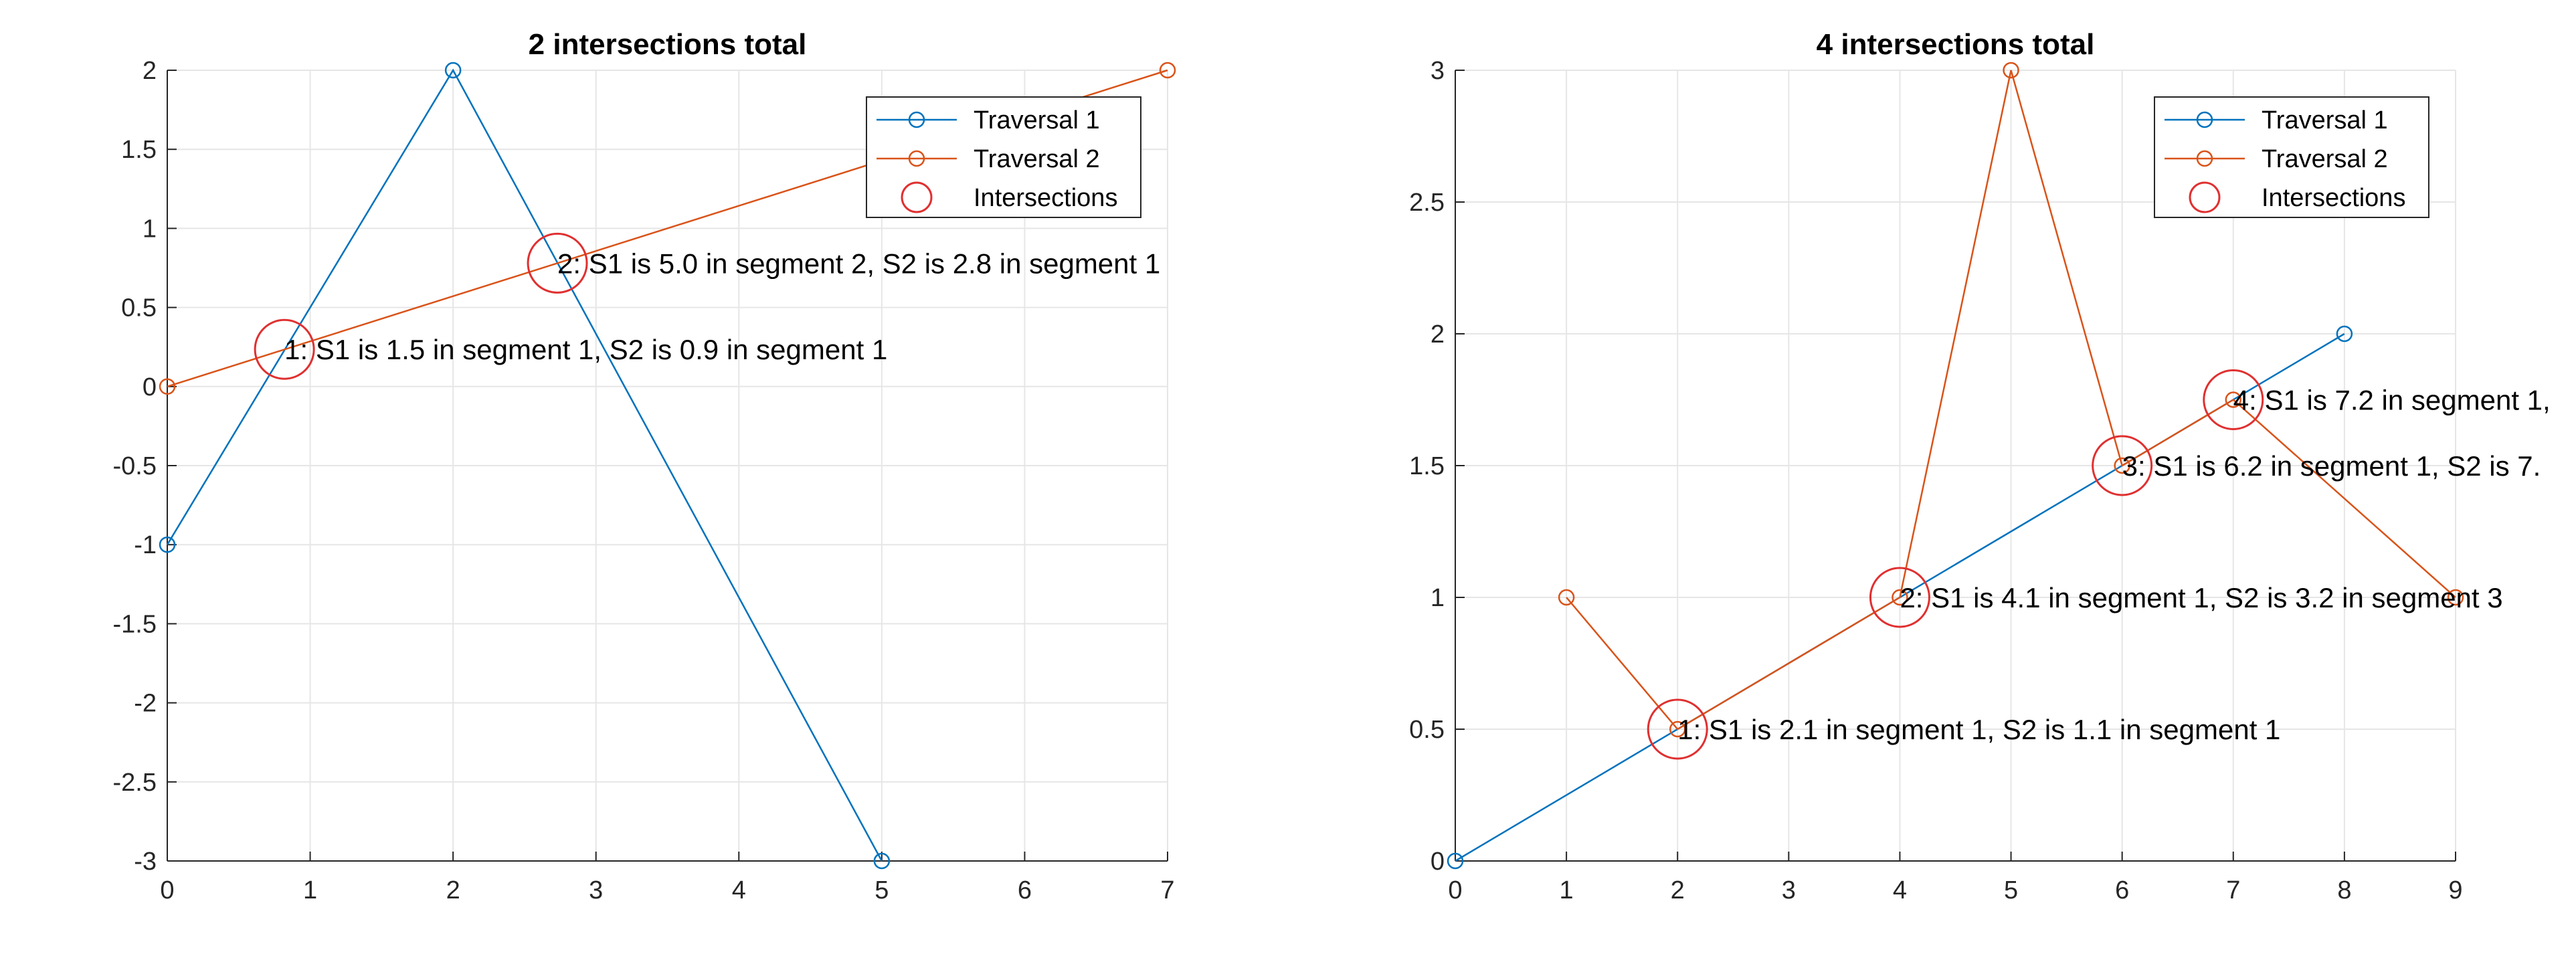  What do you see at coordinates (2331, 466) in the screenshot?
I see `intersection-label: 3: S1 is 6.2 in segment 1, S2 is 7.` at bounding box center [2331, 466].